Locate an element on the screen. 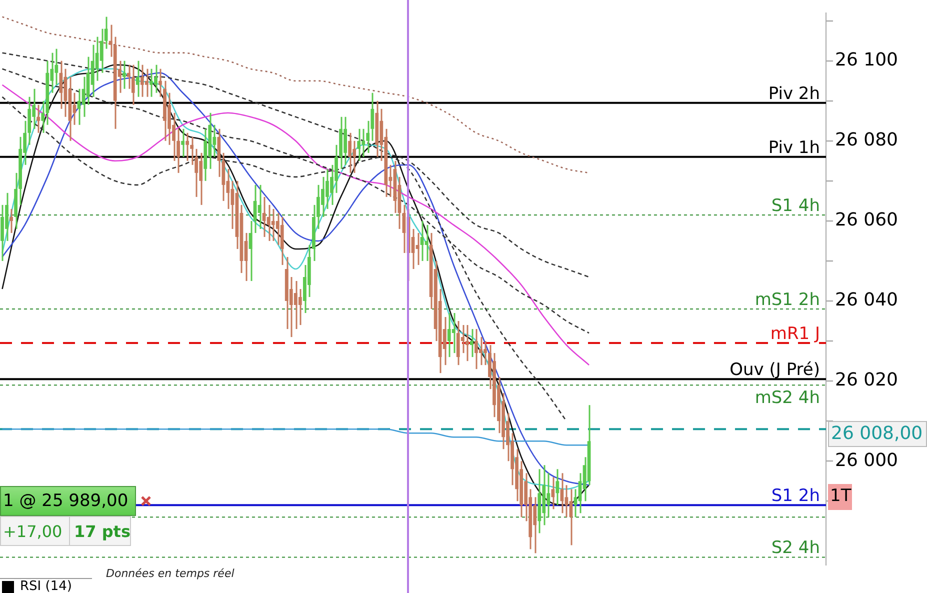 This screenshot has width=927, height=593. y-tick-label: 26 080 is located at coordinates (866, 140).